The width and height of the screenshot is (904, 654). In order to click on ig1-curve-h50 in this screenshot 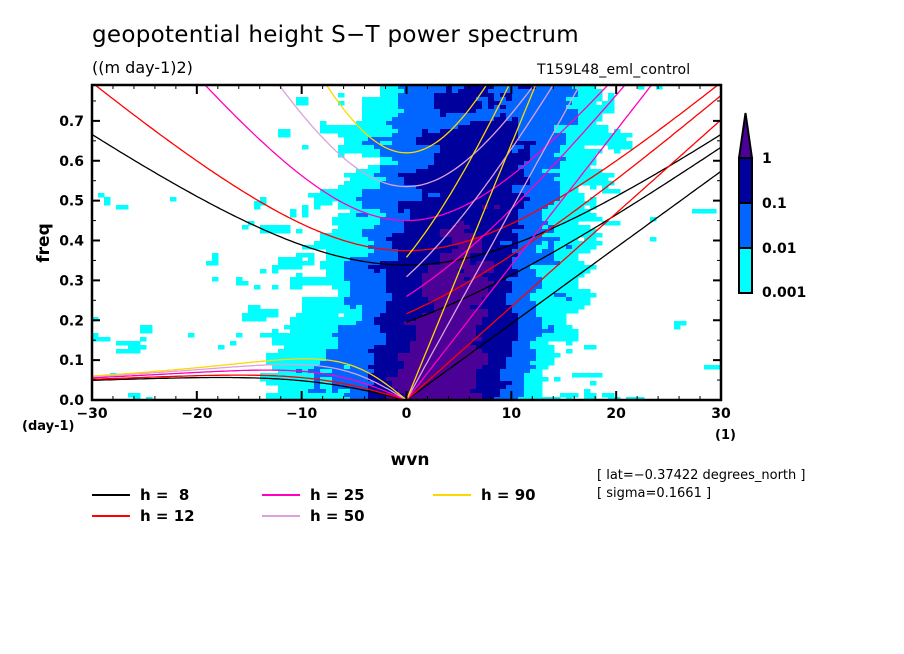, I will do `click(406, 136)`.